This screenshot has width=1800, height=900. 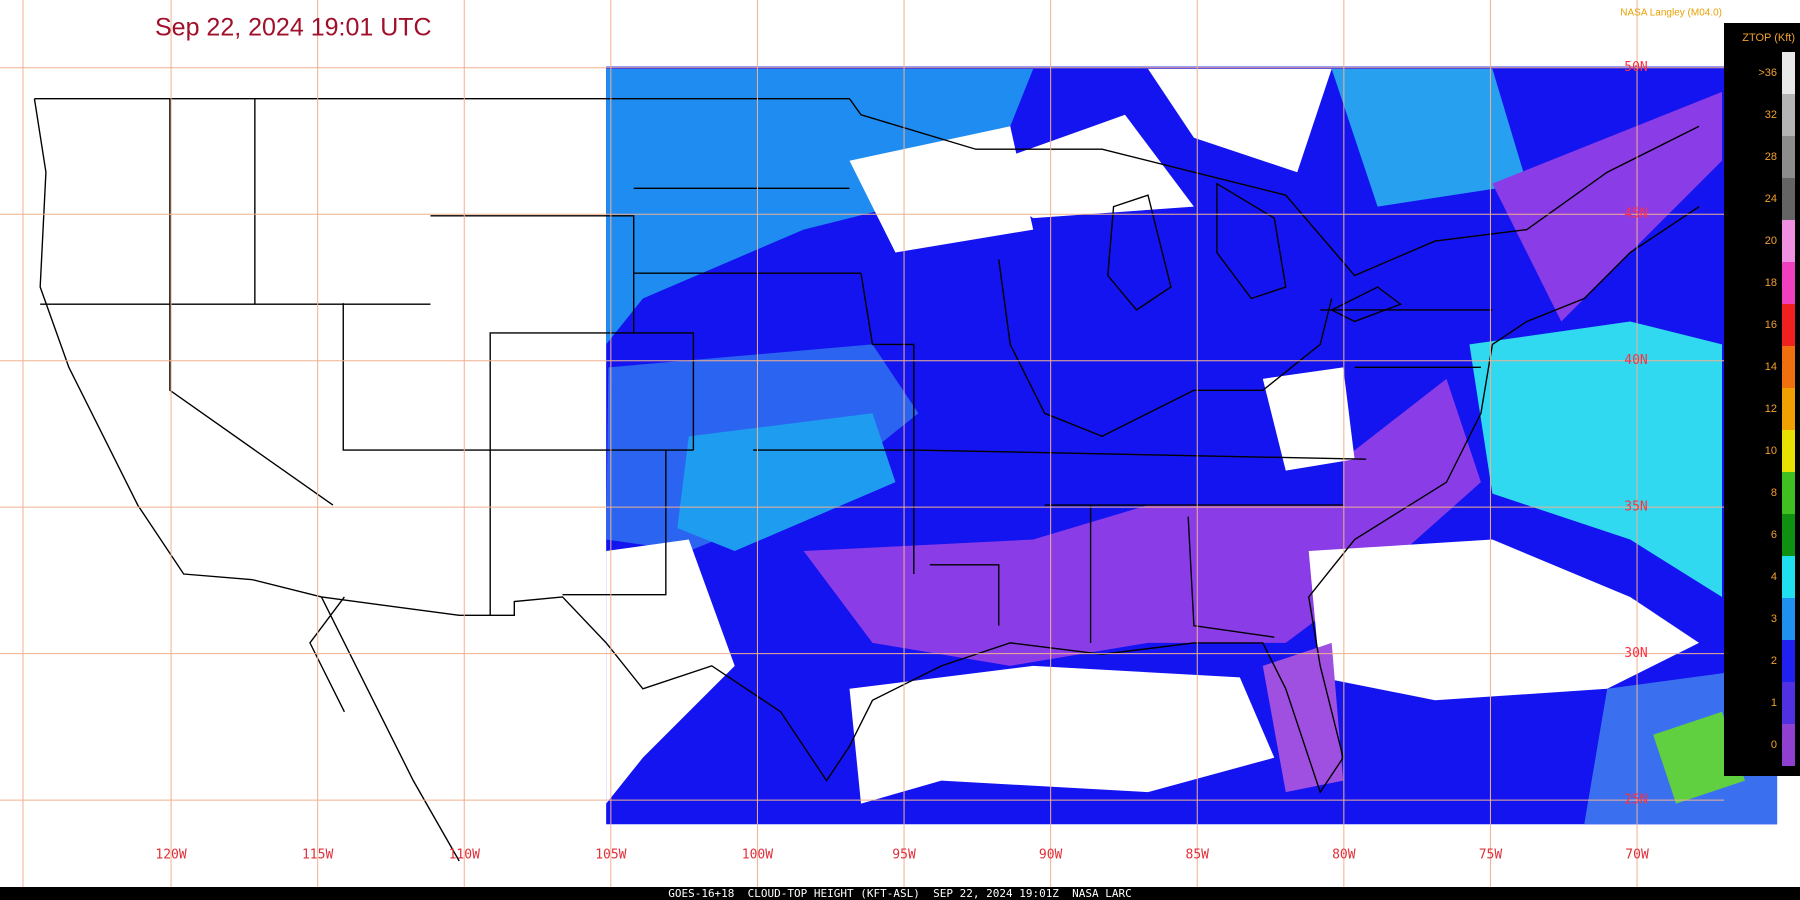 I want to click on latitude-label: 45N, so click(x=1635, y=214).